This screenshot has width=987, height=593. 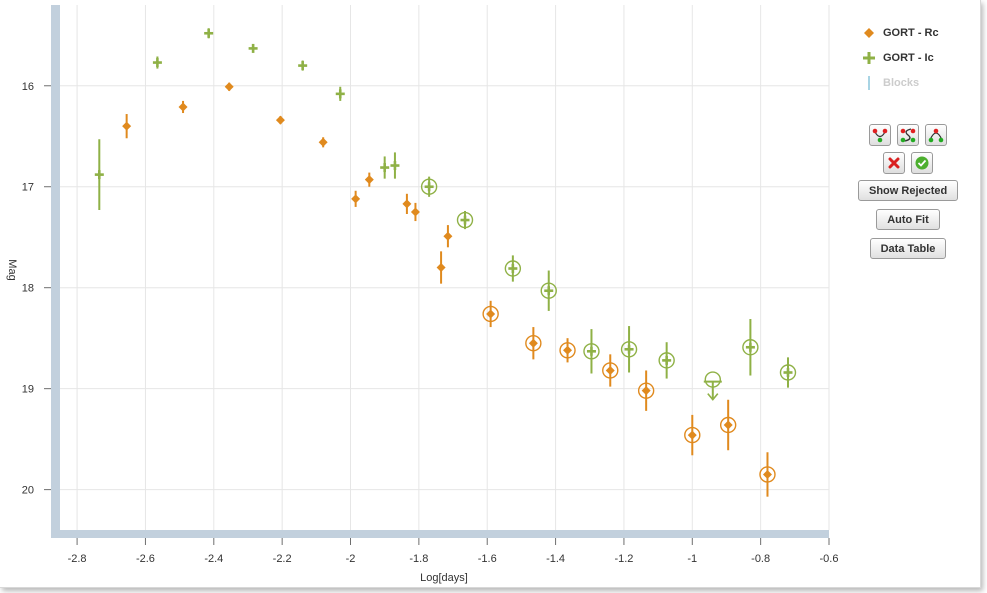 I want to click on y-tick-label: 18, so click(x=28, y=289).